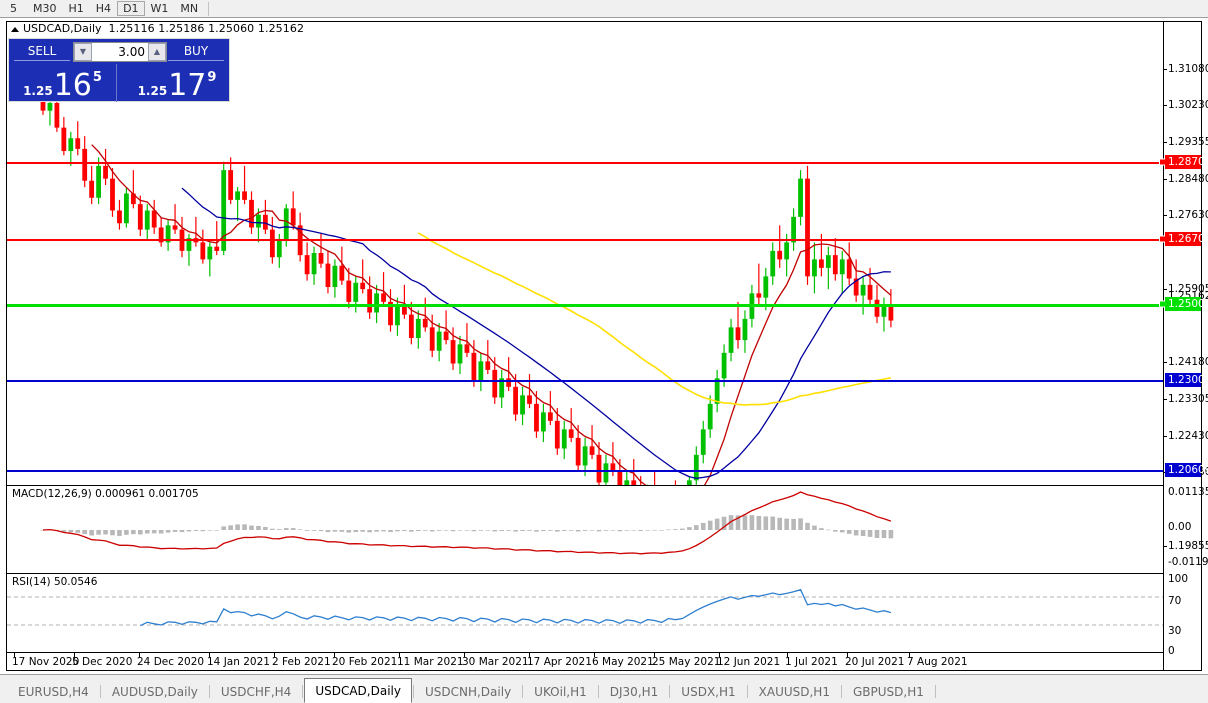  What do you see at coordinates (42, 51) in the screenshot?
I see `sell-button: SELL` at bounding box center [42, 51].